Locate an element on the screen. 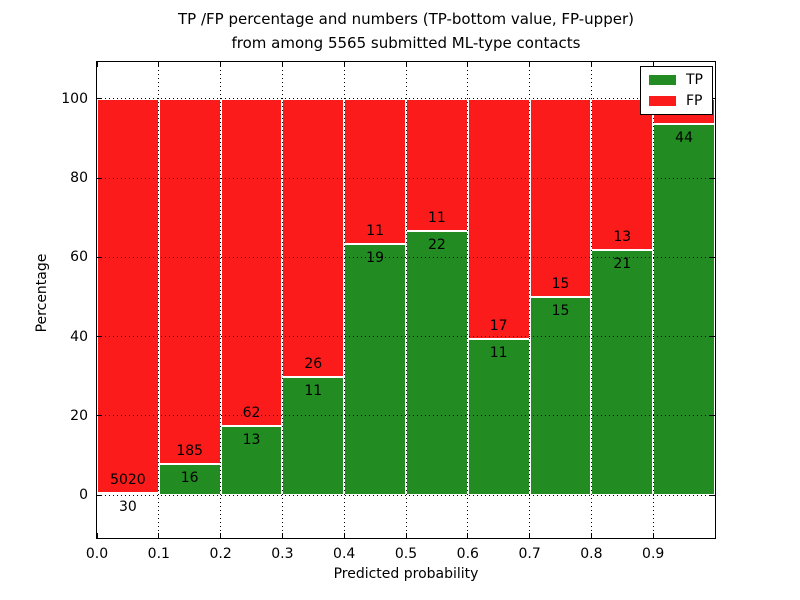 Image resolution: width=800 pixels, height=600 pixels. y-tick-label: 100 is located at coordinates (74, 98).